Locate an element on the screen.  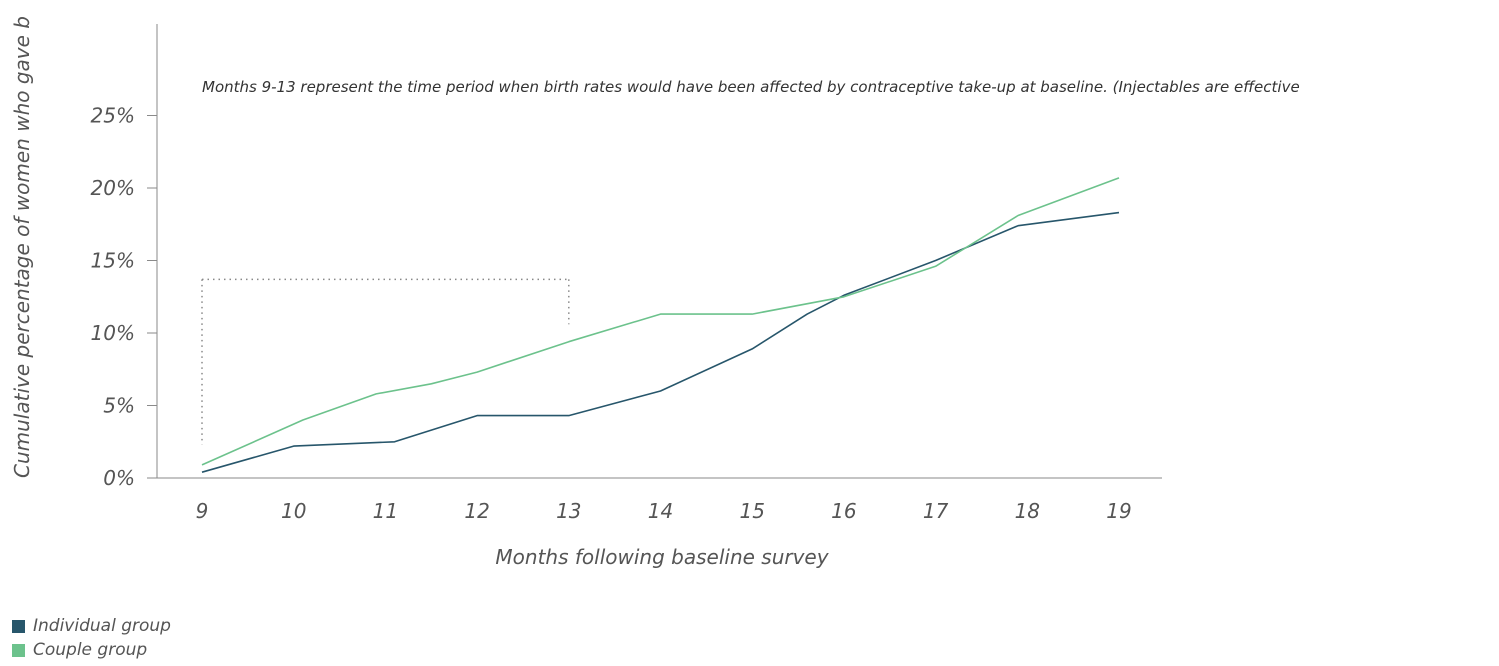
y-tick-label: 15% is located at coordinates (113, 261).